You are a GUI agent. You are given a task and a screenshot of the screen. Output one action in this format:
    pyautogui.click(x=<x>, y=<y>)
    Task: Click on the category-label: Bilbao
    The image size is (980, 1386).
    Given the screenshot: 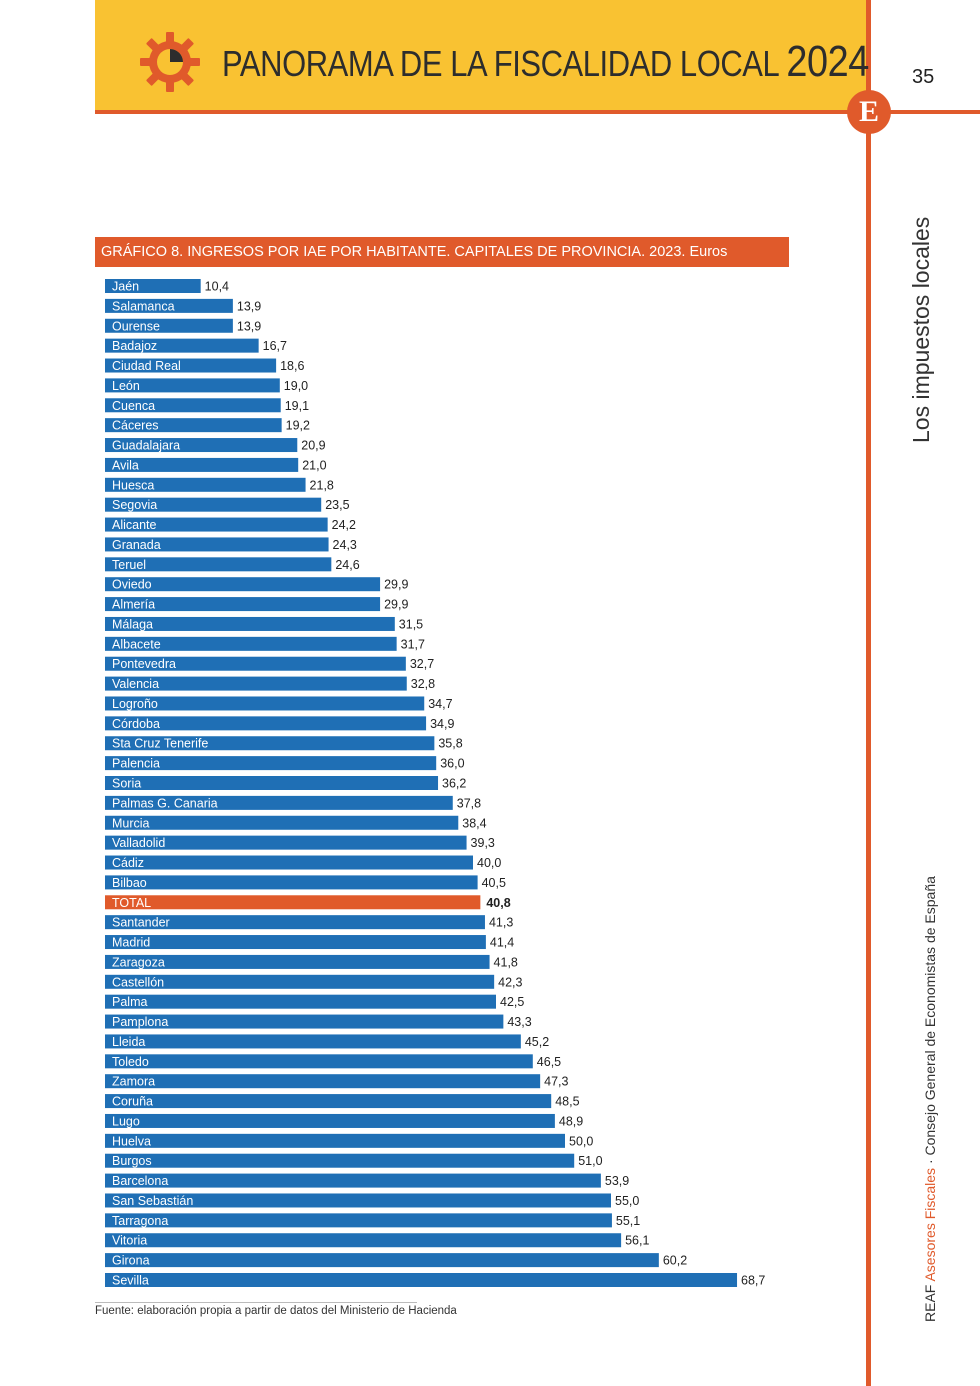 What is the action you would take?
    pyautogui.click(x=129, y=883)
    